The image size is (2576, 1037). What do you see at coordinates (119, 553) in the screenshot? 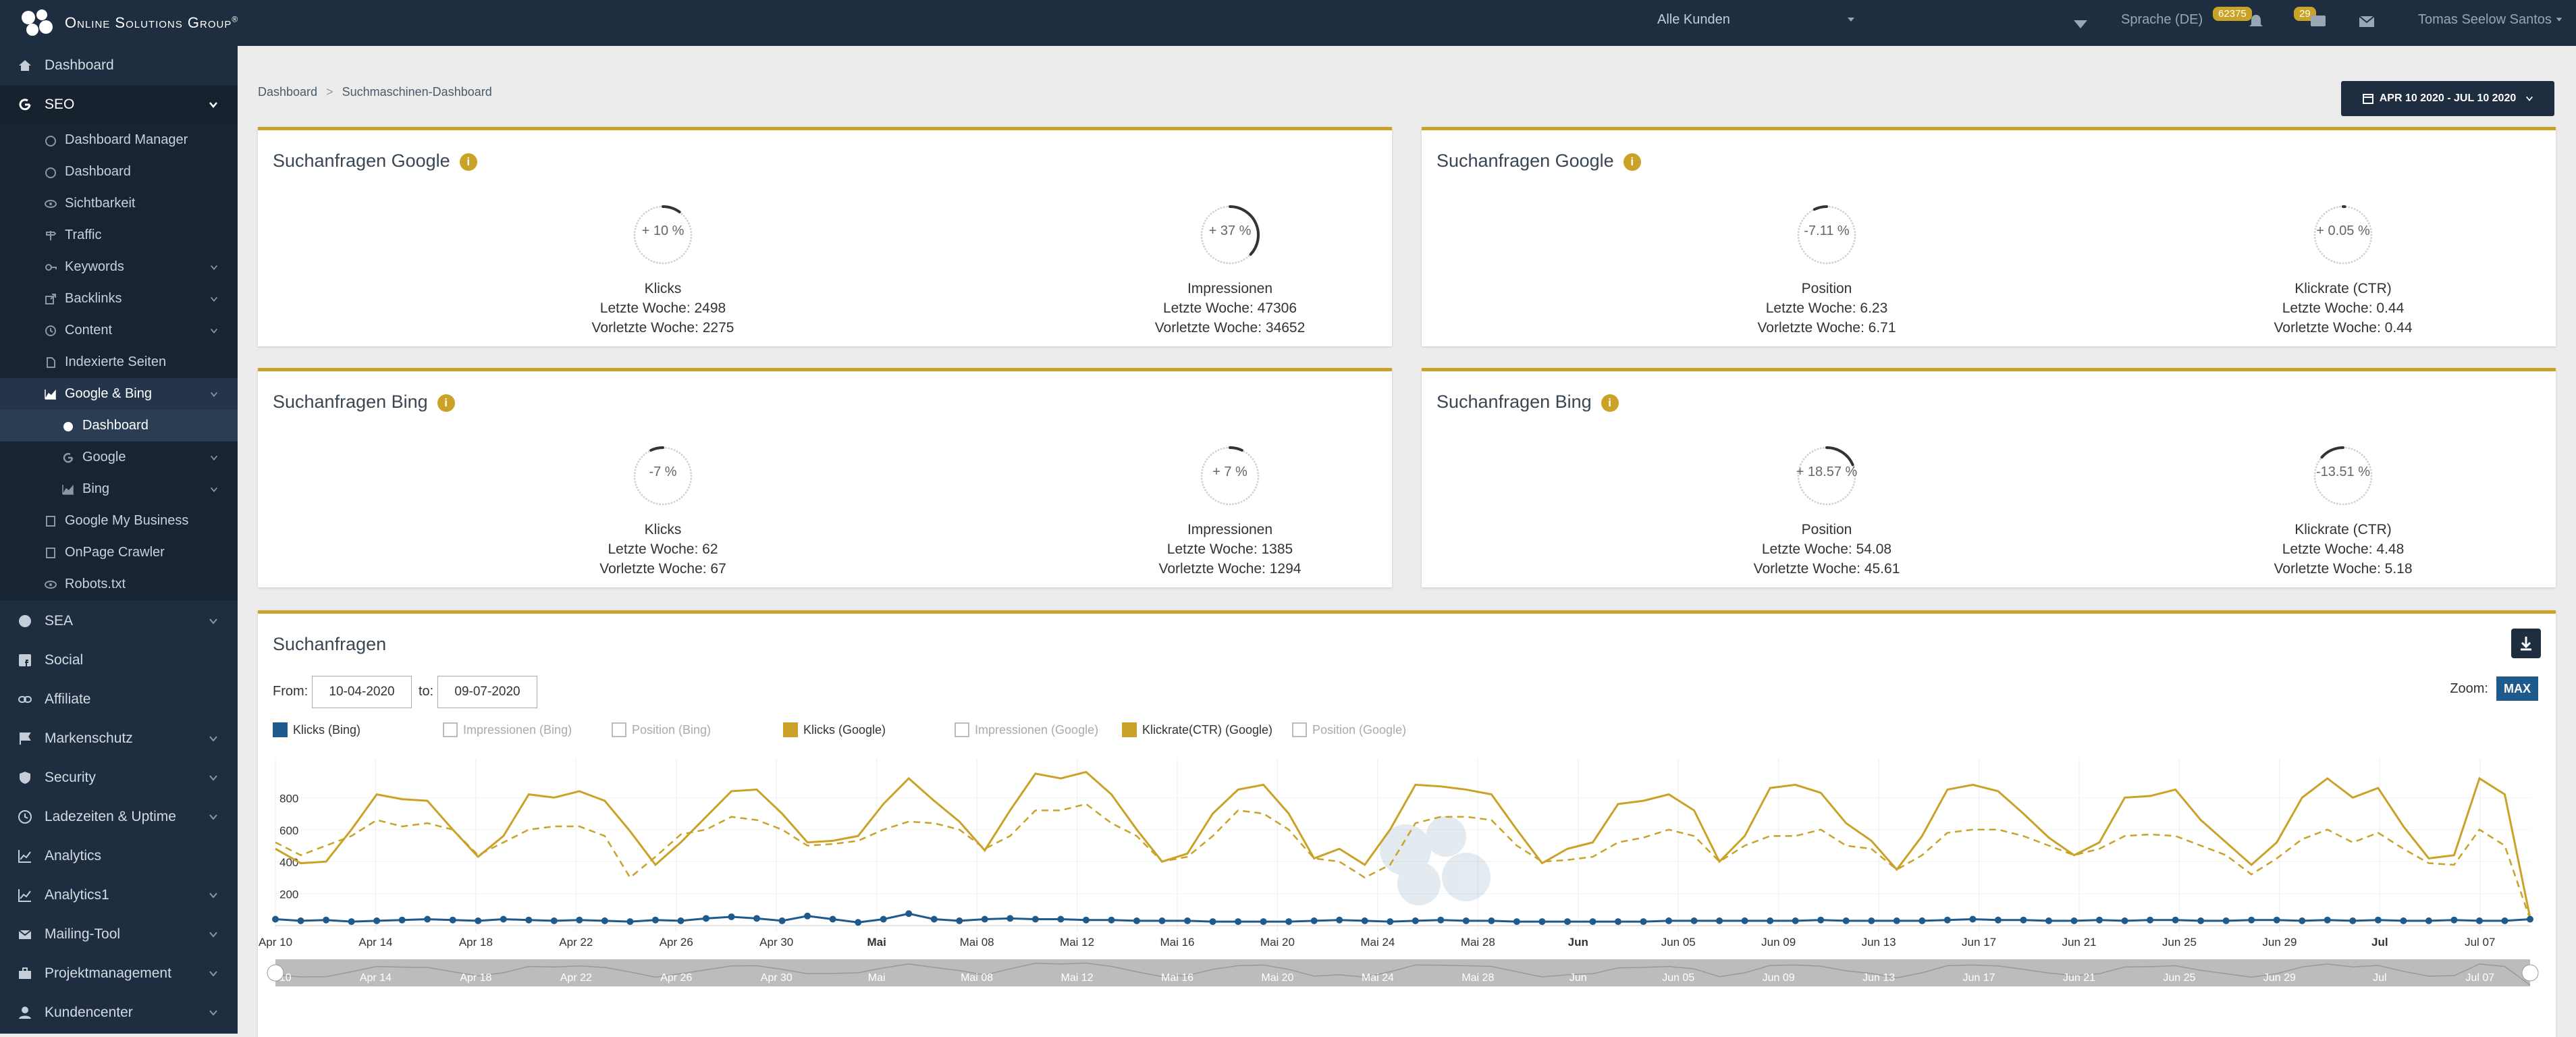
I see `sidebar-sub-onpage-crawler: OnPage Crawler` at bounding box center [119, 553].